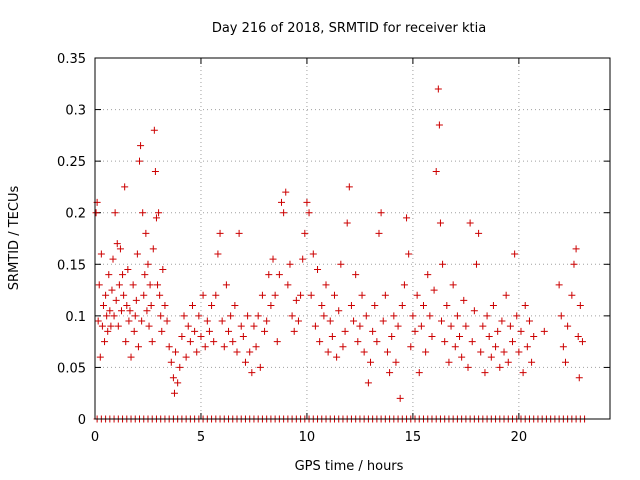 This screenshot has height=480, width=640. What do you see at coordinates (75, 317) in the screenshot?
I see `y-tick-label: 0.1` at bounding box center [75, 317].